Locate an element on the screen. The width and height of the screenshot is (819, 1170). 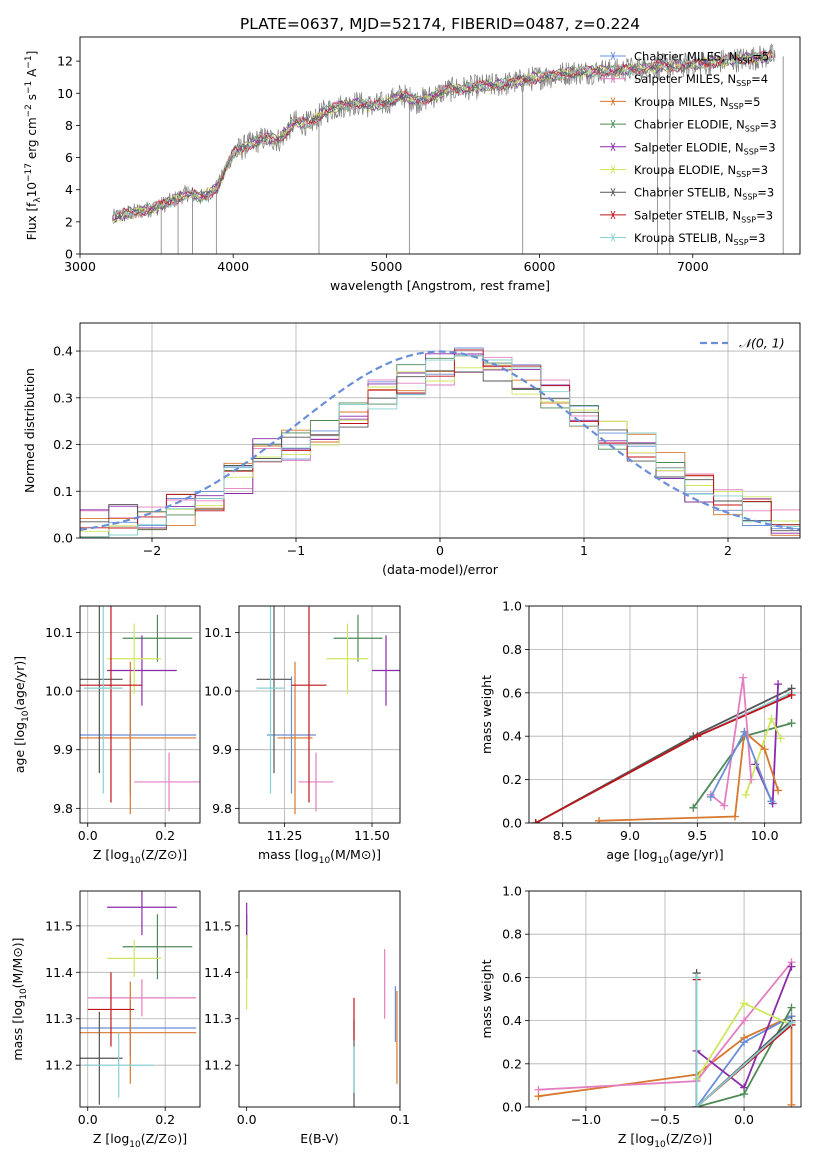
x-axis-label: wavelength [Angstrom, rest frame] is located at coordinates (440, 285).